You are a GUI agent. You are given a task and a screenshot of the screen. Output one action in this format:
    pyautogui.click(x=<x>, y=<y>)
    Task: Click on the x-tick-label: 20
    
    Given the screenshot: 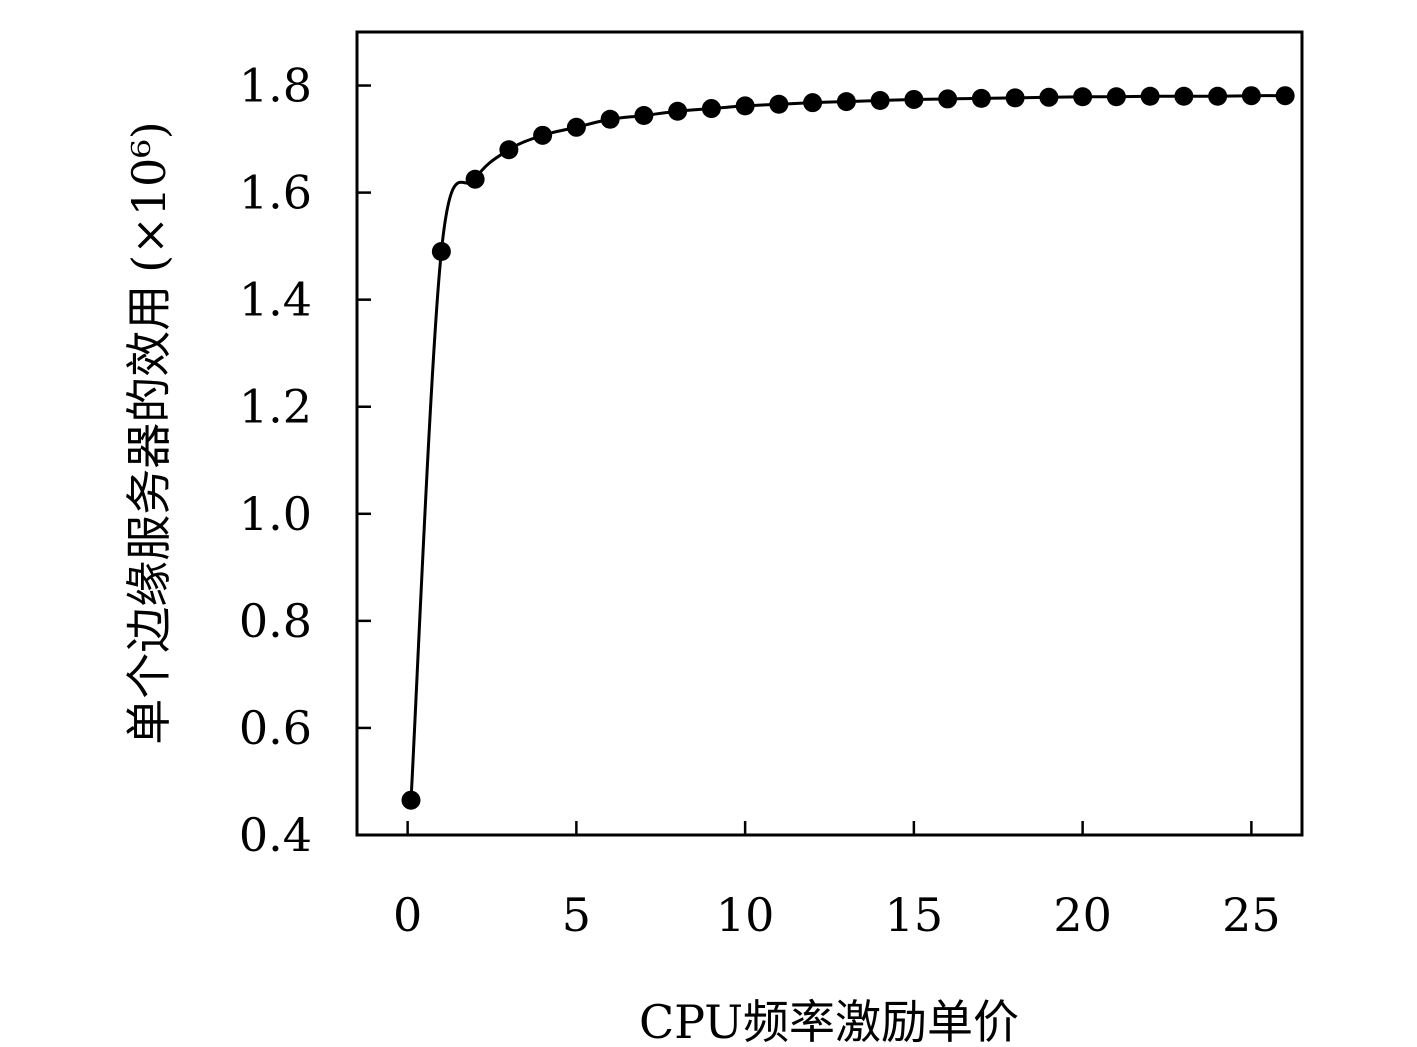 What is the action you would take?
    pyautogui.click(x=1082, y=915)
    